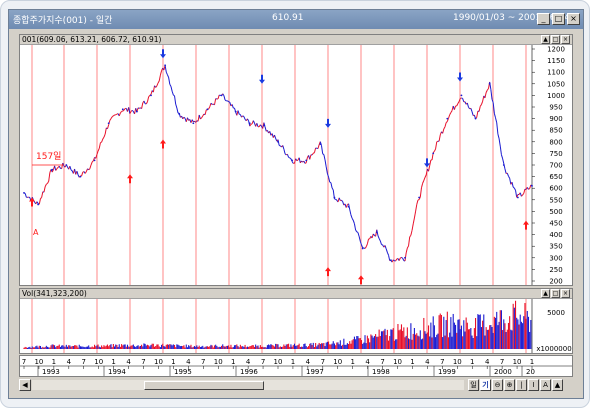 The image size is (590, 408). What do you see at coordinates (63, 21) in the screenshot?
I see `window-title: 종합주가지수(001) - 일간` at bounding box center [63, 21].